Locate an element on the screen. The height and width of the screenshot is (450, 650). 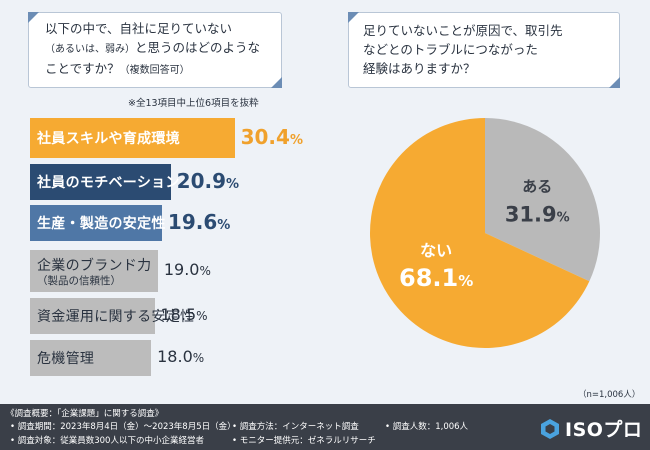
pie-slice-value: 31.9% is located at coordinates (537, 215).